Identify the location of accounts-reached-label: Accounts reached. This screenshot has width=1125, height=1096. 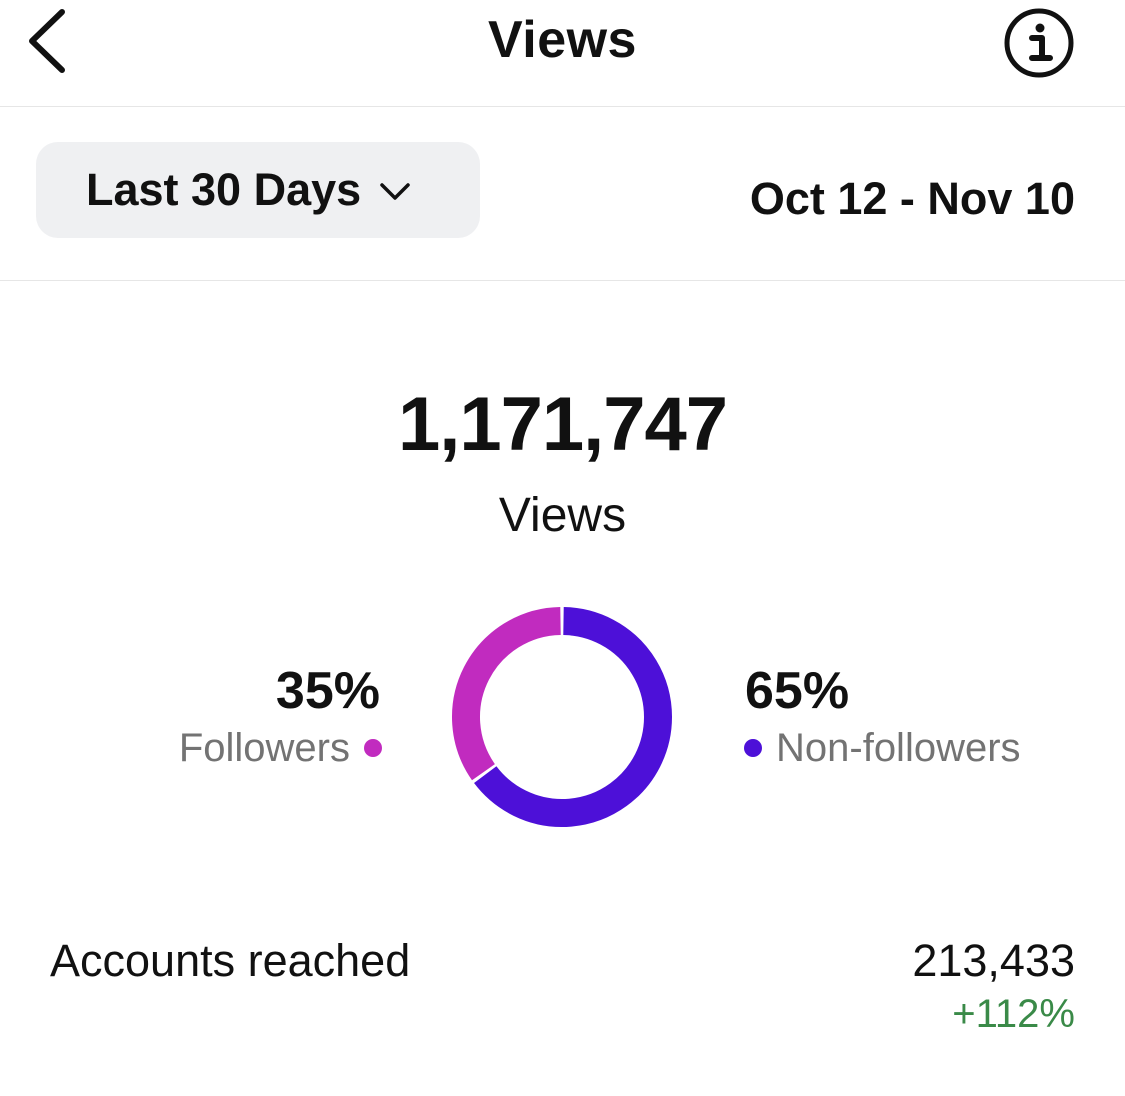
(230, 960).